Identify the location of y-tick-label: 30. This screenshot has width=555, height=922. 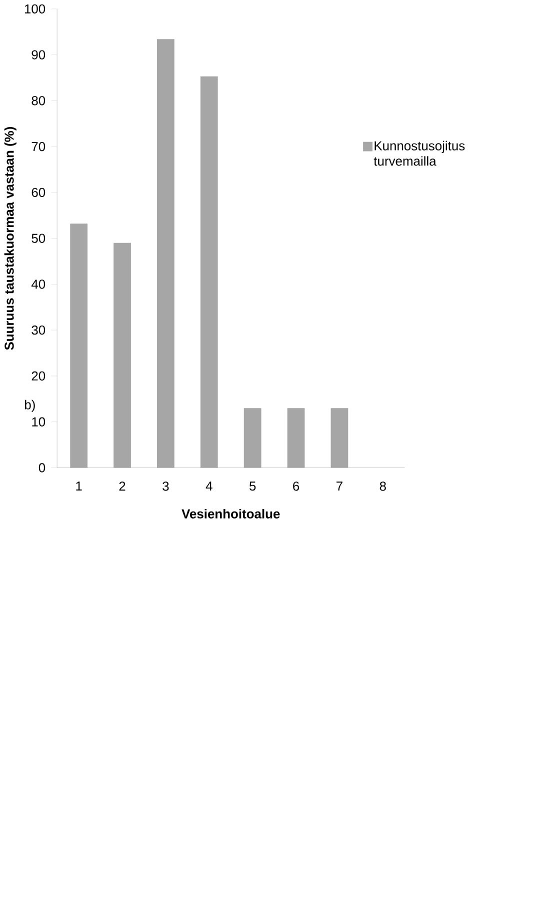
(39, 330).